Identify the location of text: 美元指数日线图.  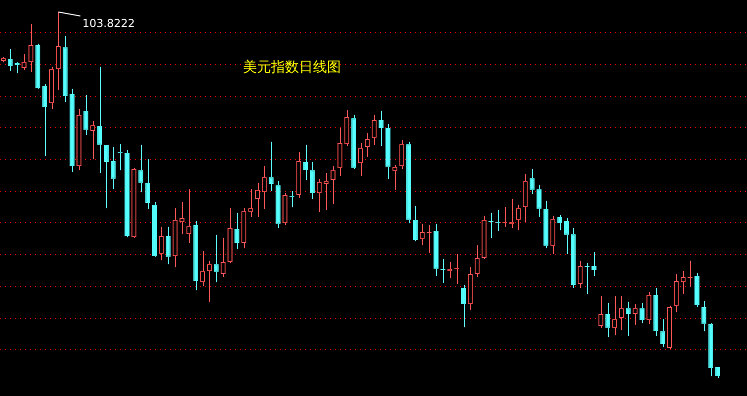
(292, 68).